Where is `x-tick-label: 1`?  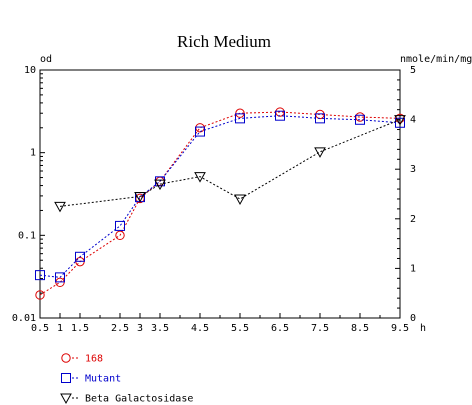 x-tick-label: 1 is located at coordinates (60, 328).